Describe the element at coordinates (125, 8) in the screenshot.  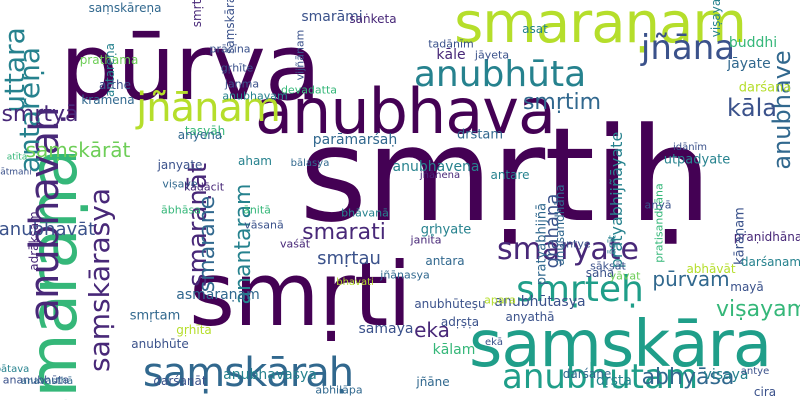
I see `cloud-word: saṃskāreṇa` at that location.